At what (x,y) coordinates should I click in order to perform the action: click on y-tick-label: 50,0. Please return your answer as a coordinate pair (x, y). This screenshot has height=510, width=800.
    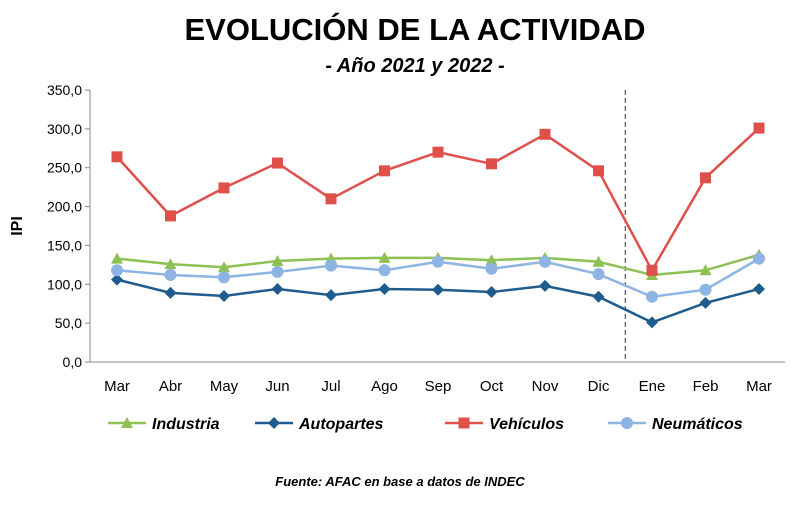
    Looking at the image, I should click on (68, 323).